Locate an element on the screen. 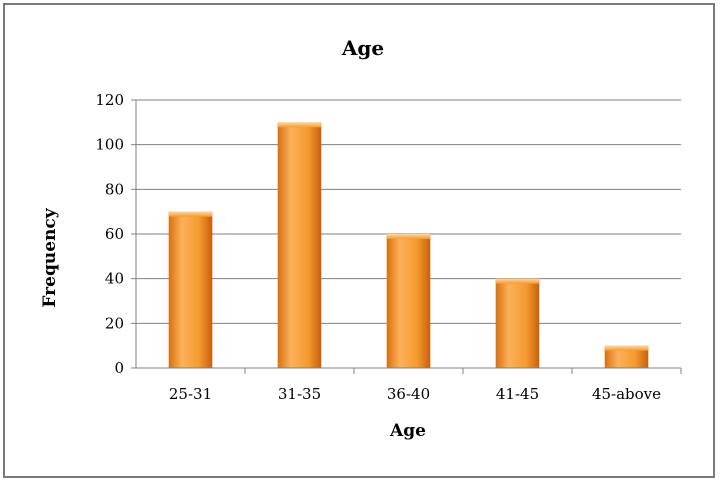 The height and width of the screenshot is (483, 720). x-tick-label: 31-35 is located at coordinates (299, 394).